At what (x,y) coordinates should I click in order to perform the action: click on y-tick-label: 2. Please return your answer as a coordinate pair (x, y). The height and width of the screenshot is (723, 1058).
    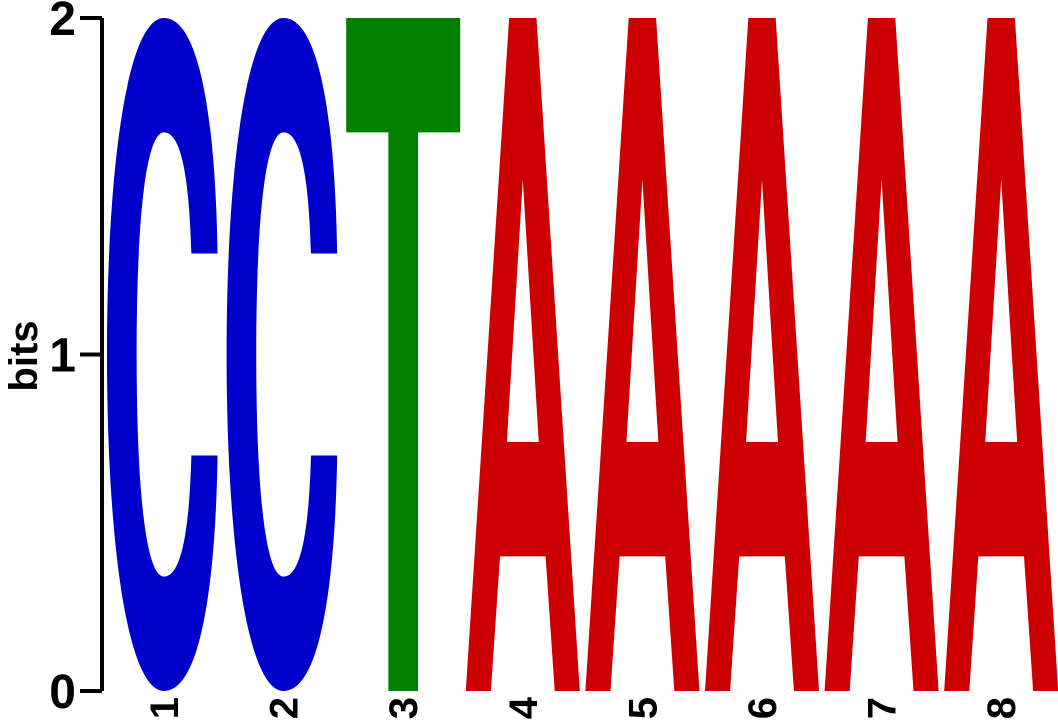
    Looking at the image, I should click on (62, 23).